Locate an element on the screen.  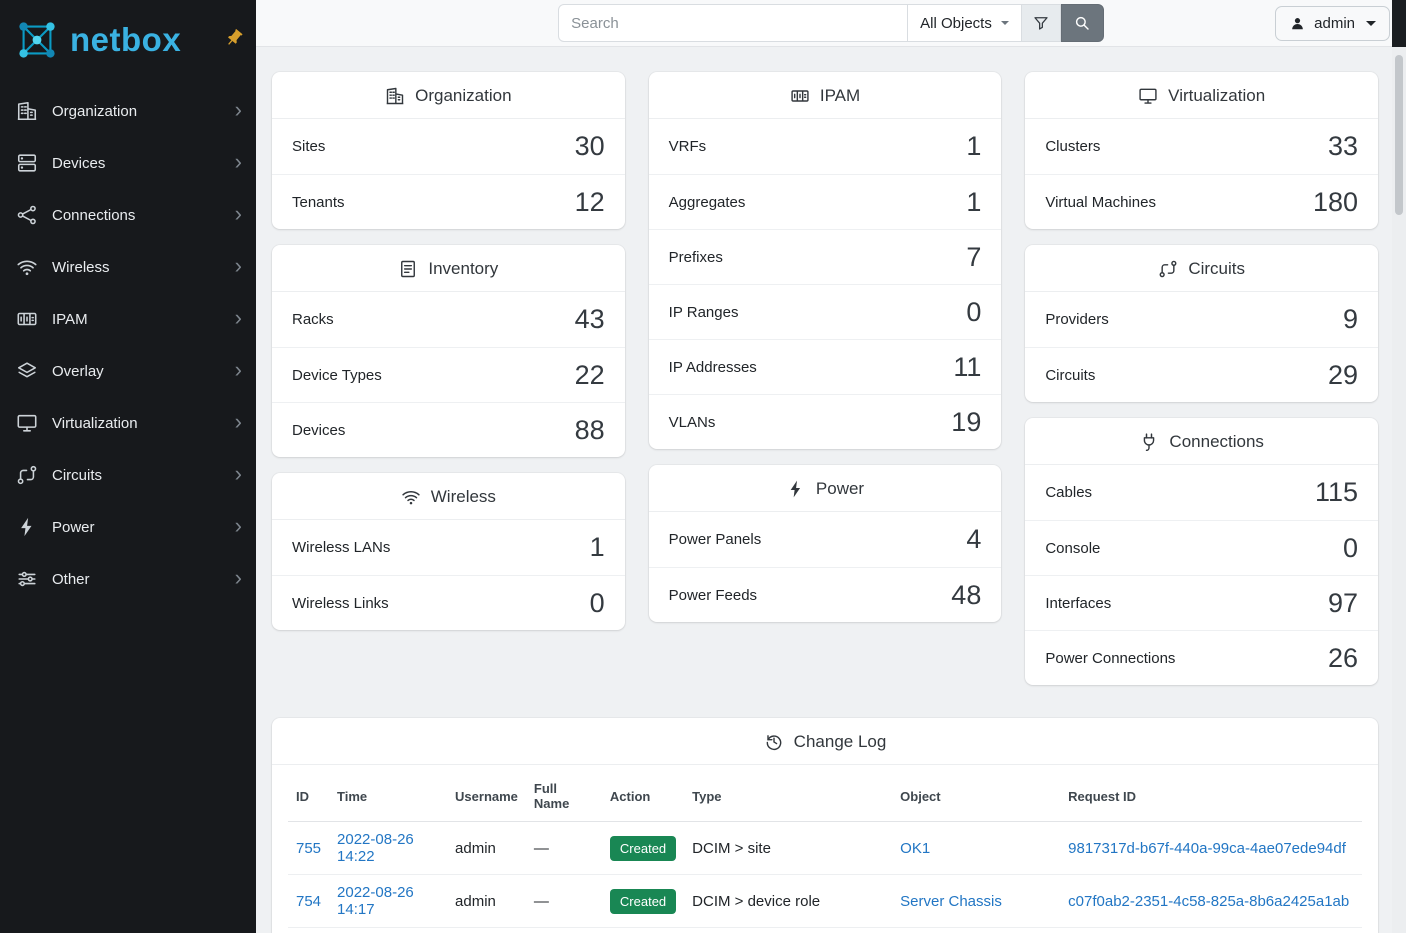
stat-label-device-types: Device Types is located at coordinates (337, 375).